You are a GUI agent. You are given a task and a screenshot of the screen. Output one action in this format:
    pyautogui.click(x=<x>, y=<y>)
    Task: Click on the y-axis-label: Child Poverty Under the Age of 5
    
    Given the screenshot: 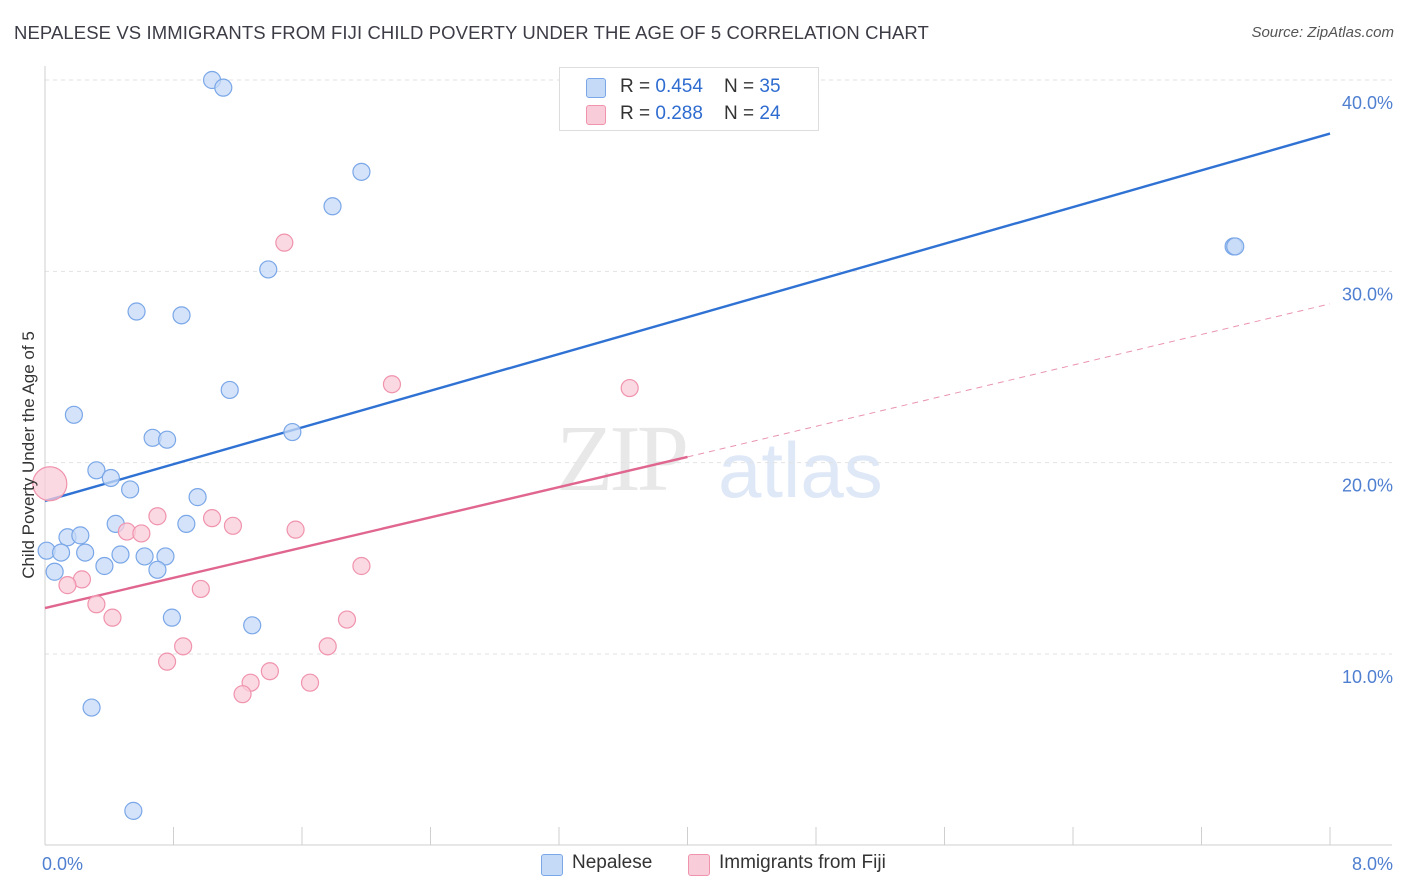 What is the action you would take?
    pyautogui.click(x=28, y=455)
    